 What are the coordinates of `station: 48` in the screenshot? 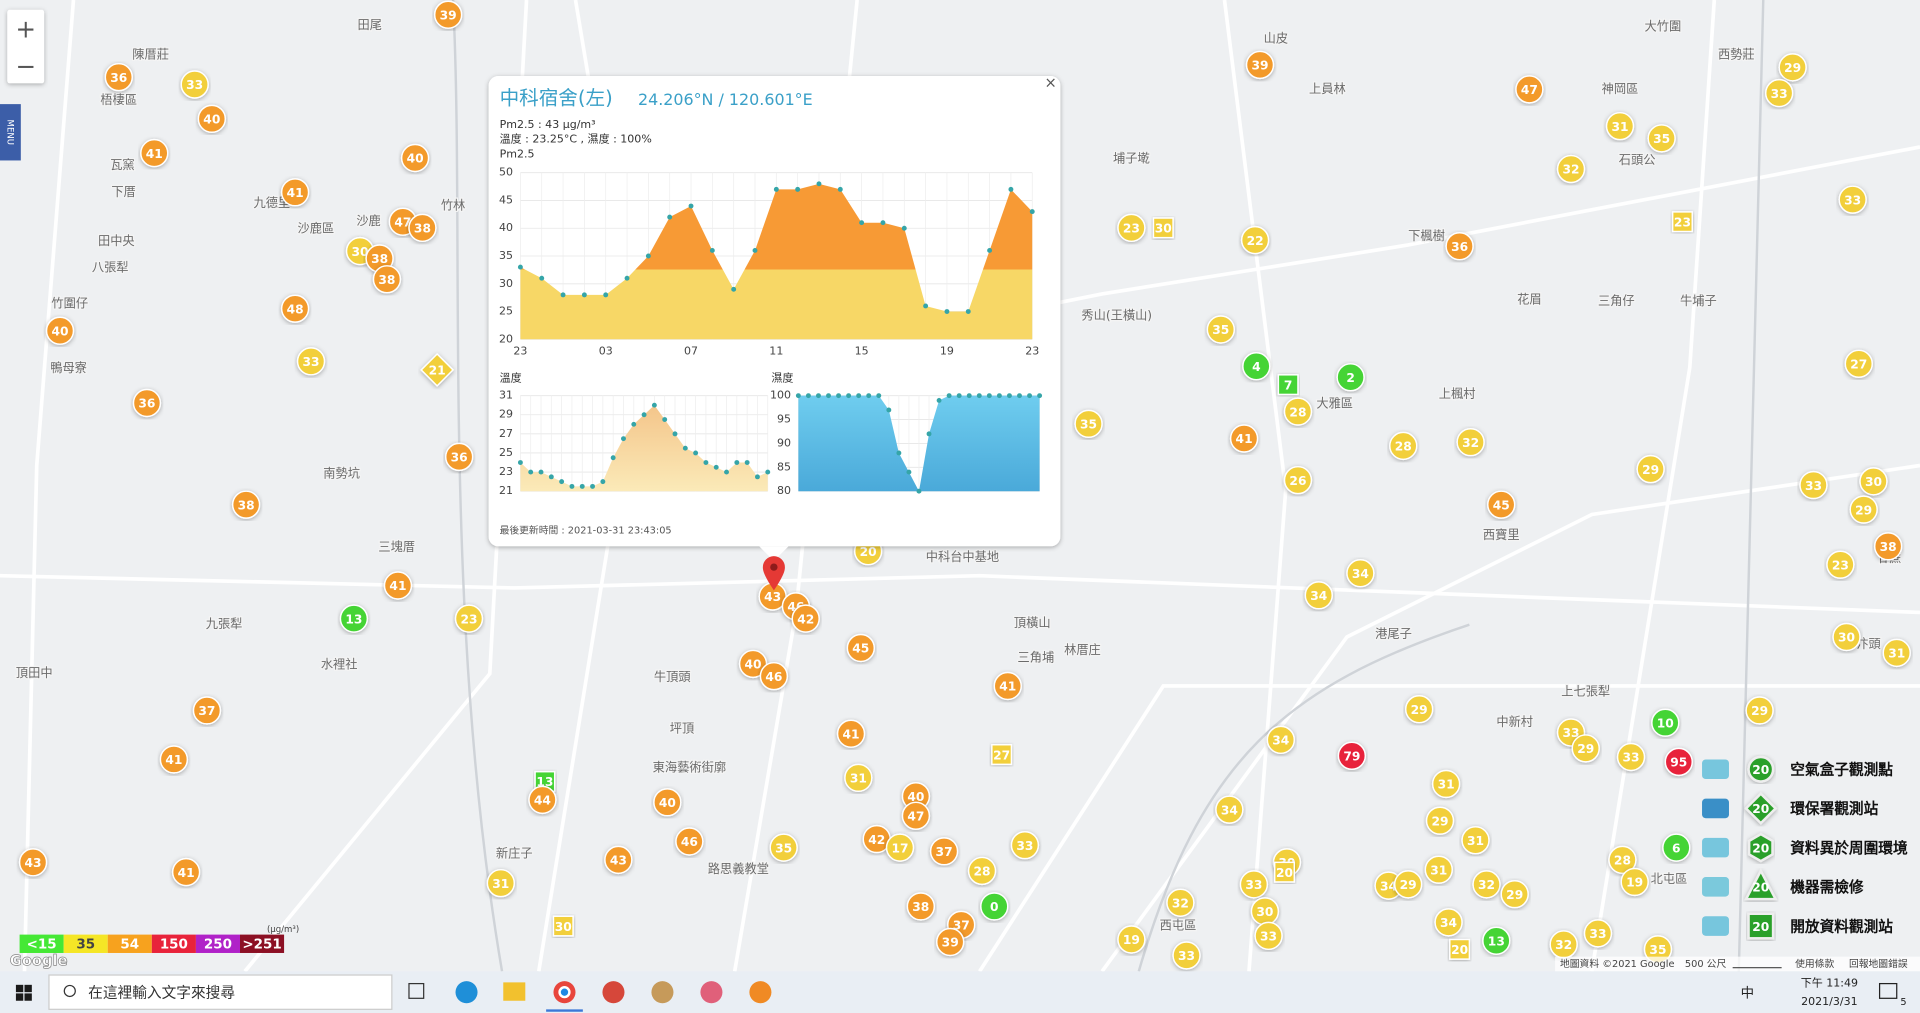 It's located at (295, 308).